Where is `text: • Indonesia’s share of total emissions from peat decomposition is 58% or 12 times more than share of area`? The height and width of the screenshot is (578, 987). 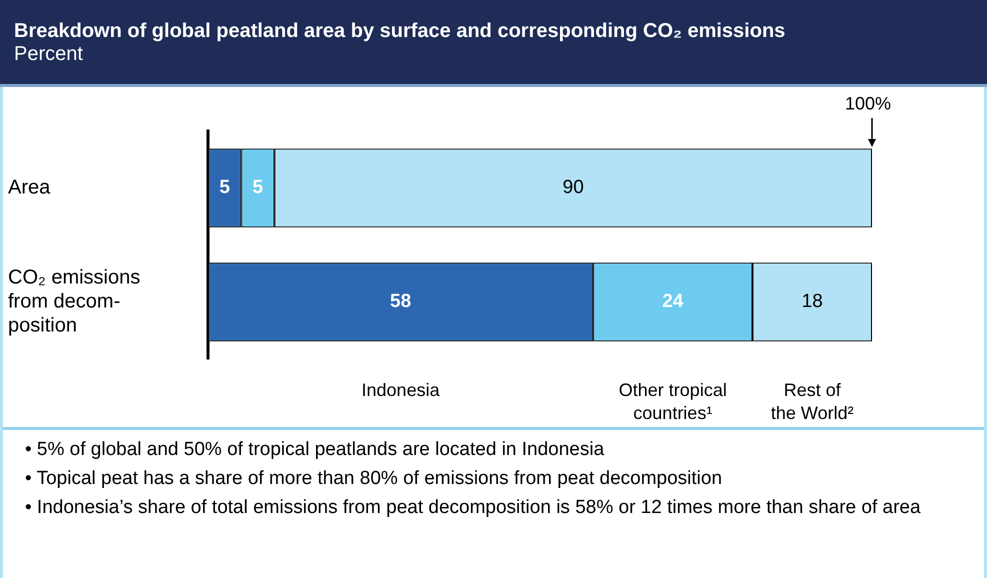
text: • Indonesia’s share of total emissions from peat decomposition is 58% or 12 times more than share of area is located at coordinates (473, 508).